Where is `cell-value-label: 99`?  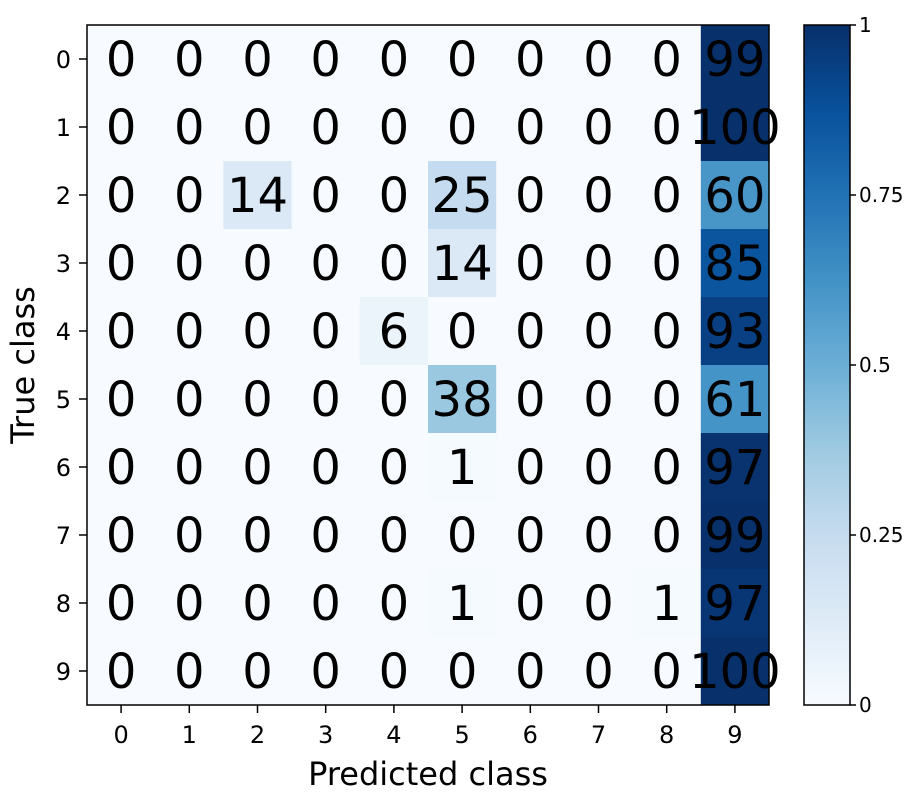
cell-value-label: 99 is located at coordinates (734, 60).